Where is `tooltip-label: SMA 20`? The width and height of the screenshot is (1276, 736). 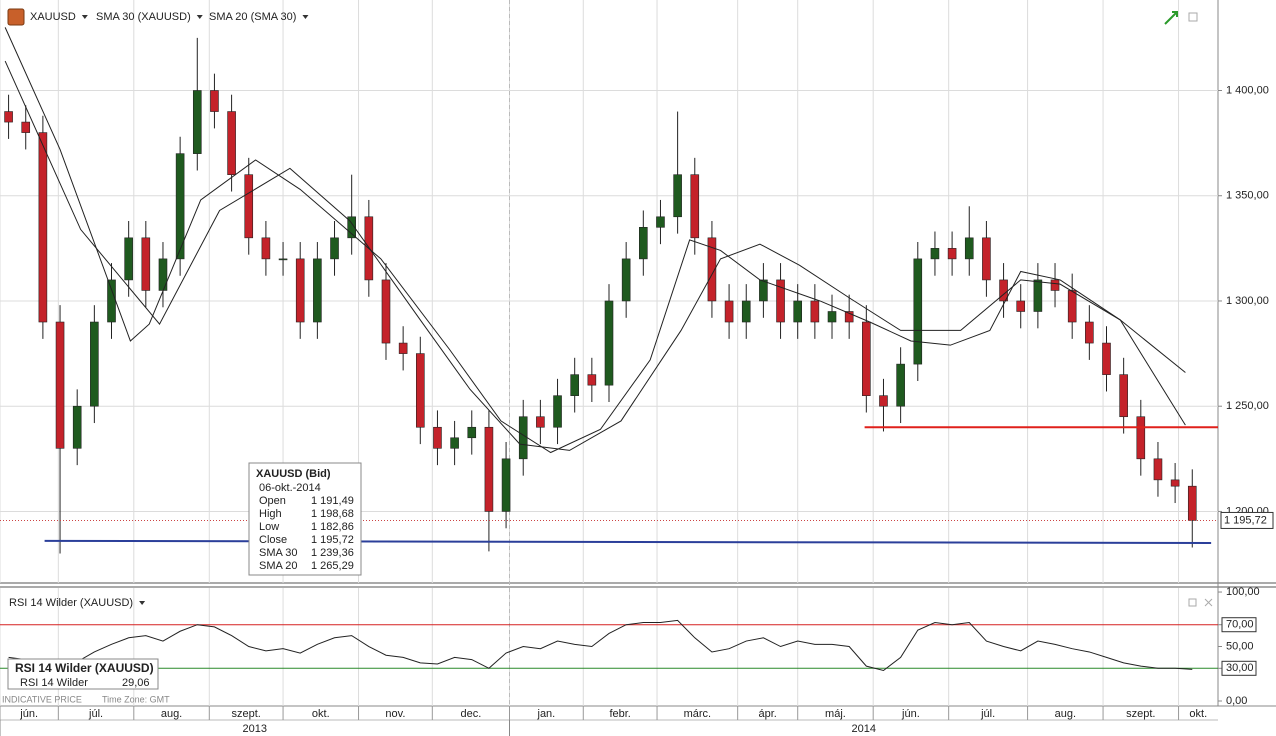 tooltip-label: SMA 20 is located at coordinates (278, 566).